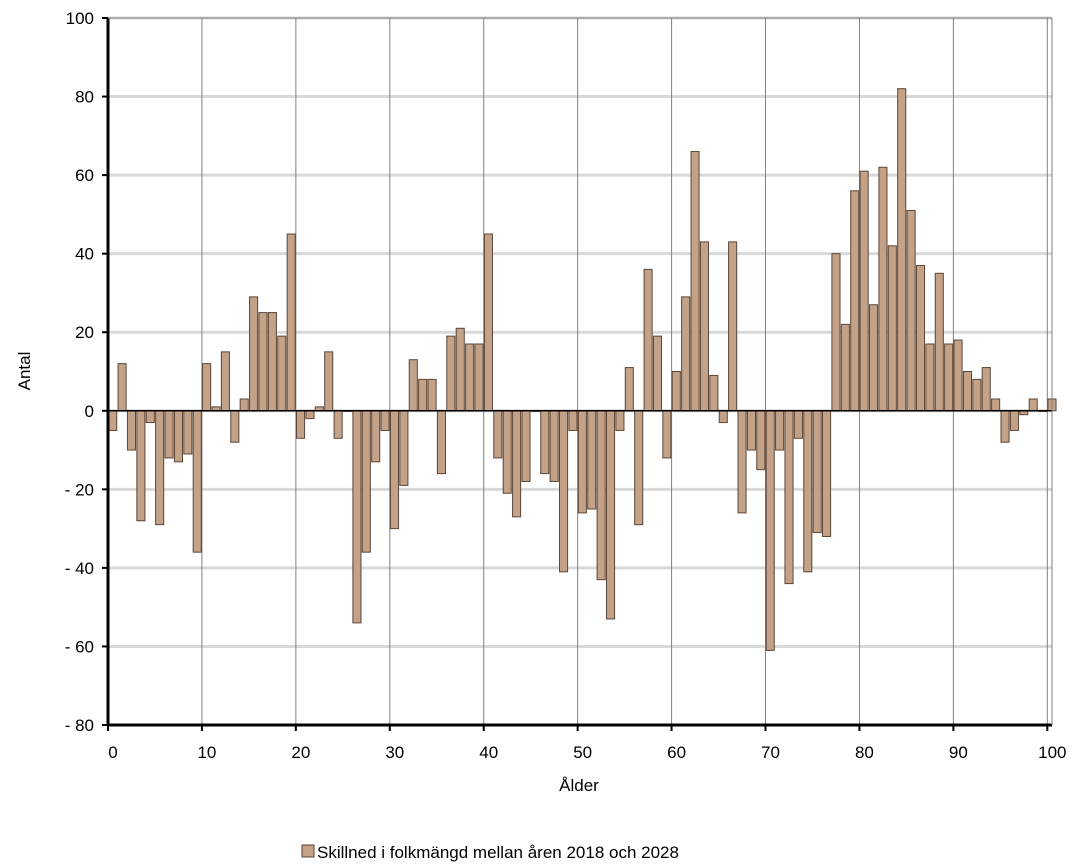  What do you see at coordinates (300, 752) in the screenshot?
I see `x-tick-label: 20` at bounding box center [300, 752].